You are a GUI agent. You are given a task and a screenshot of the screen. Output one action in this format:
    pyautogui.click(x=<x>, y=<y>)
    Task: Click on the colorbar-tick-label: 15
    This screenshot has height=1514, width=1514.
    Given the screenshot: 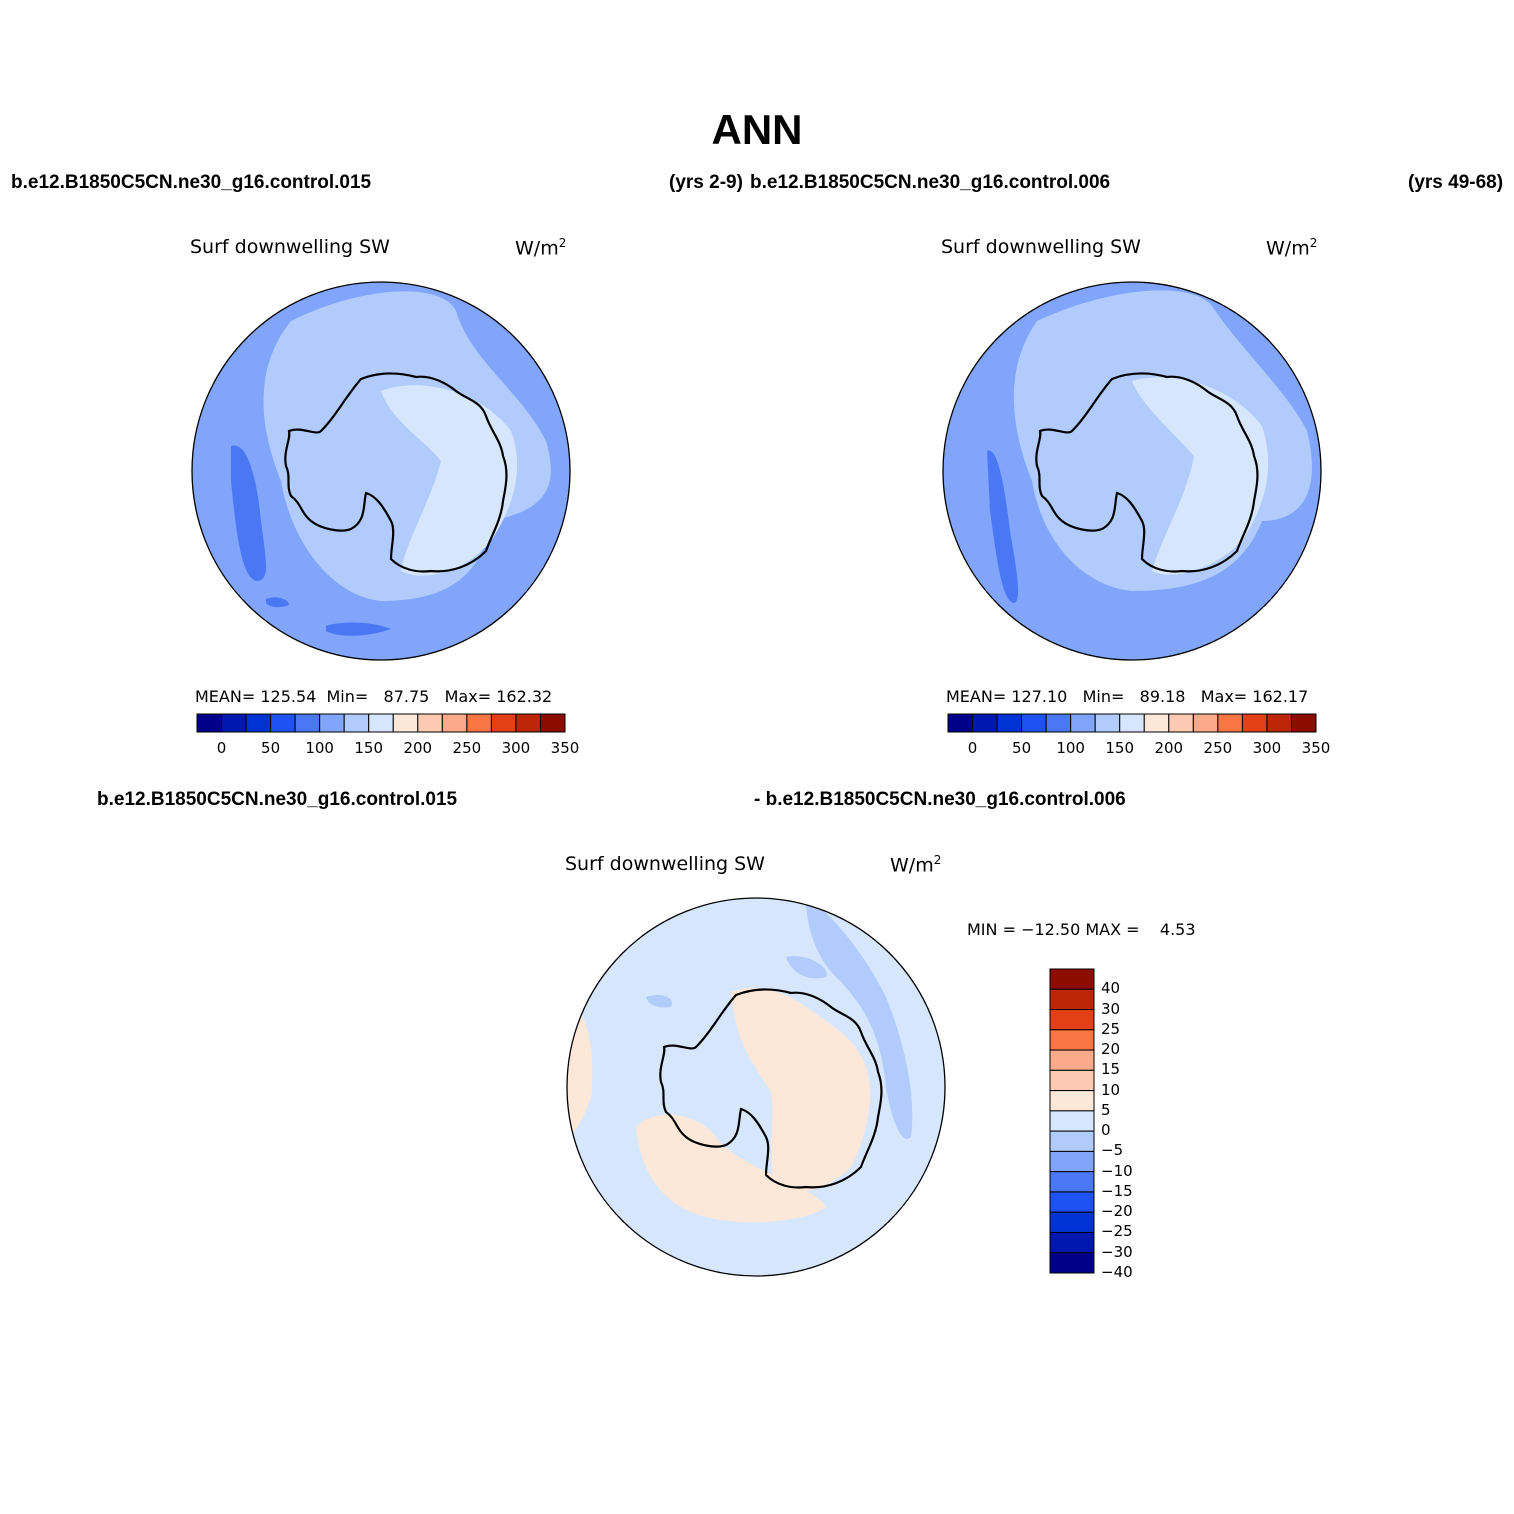 What is the action you would take?
    pyautogui.click(x=1111, y=1069)
    